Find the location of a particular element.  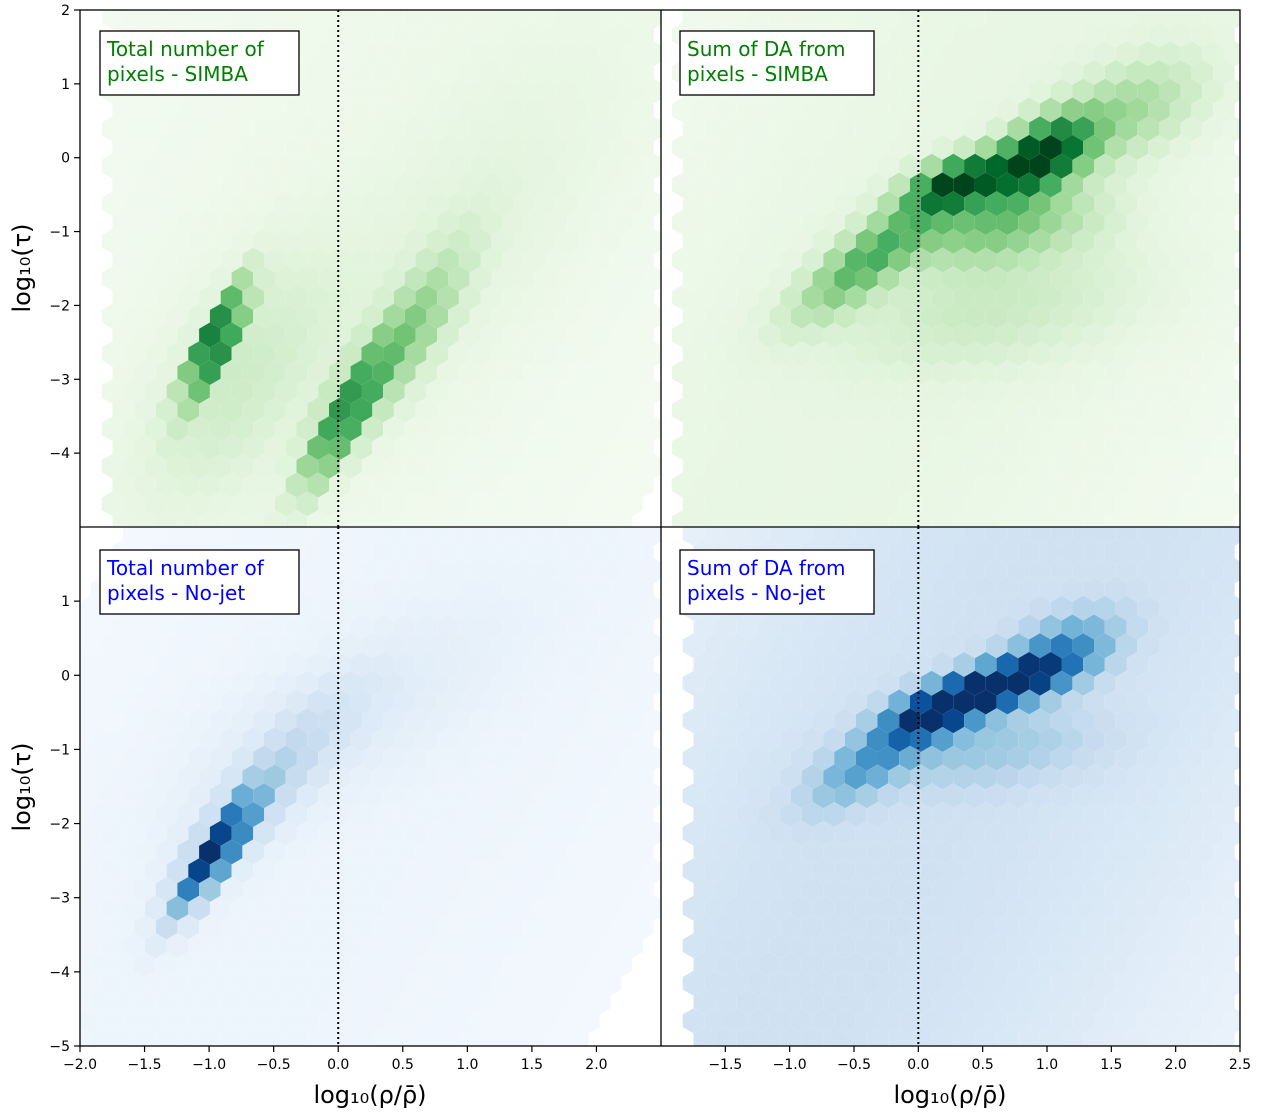

y-tick-label: 1 is located at coordinates (65, 602).